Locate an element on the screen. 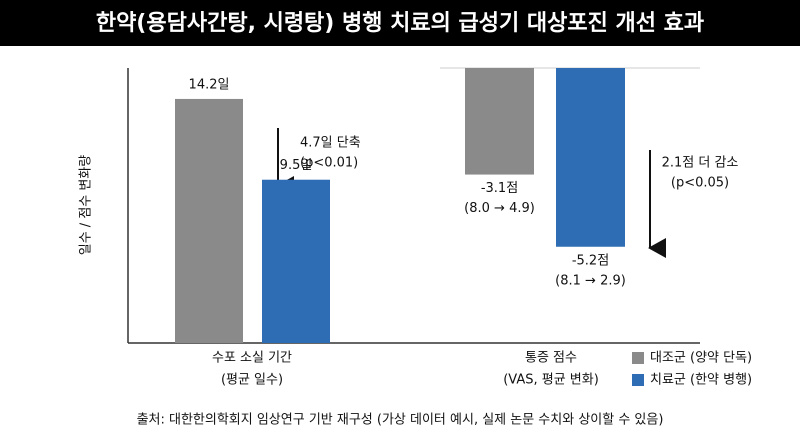  annotation: 2.1점 더 감소 is located at coordinates (700, 163).